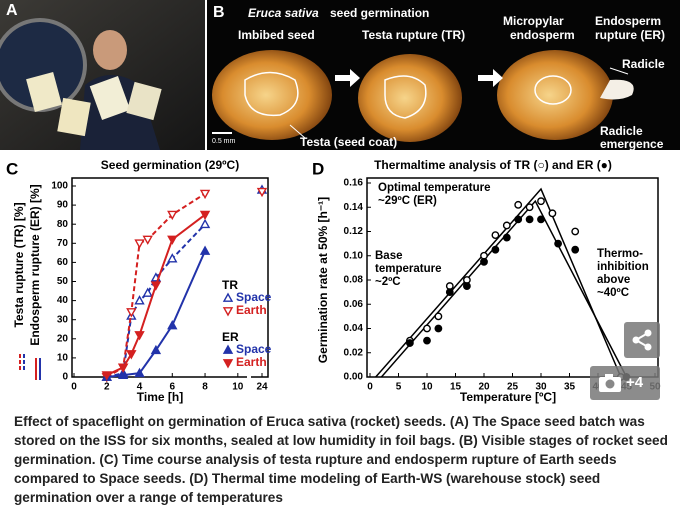 This screenshot has width=680, height=510. I want to click on stage-label: Endosperm, so click(628, 21).